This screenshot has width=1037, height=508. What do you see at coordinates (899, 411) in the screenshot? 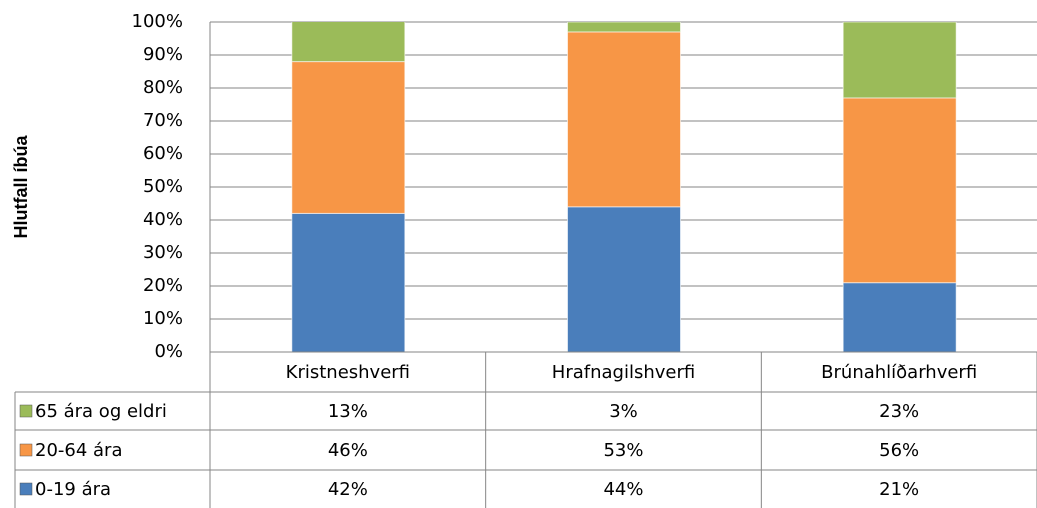
I see `table-value: 23%` at bounding box center [899, 411].